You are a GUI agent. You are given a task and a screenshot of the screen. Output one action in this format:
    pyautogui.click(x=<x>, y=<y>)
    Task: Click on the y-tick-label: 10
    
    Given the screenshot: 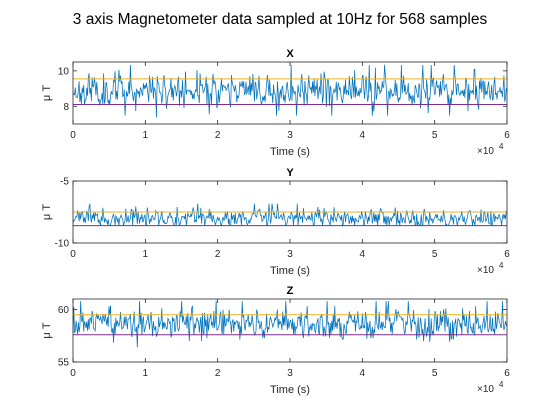 What is the action you would take?
    pyautogui.click(x=64, y=71)
    